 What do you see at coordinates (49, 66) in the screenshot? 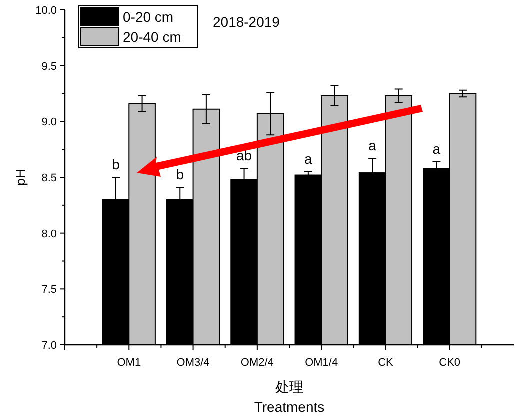
I see `y-tick-label: 9.5` at bounding box center [49, 66].